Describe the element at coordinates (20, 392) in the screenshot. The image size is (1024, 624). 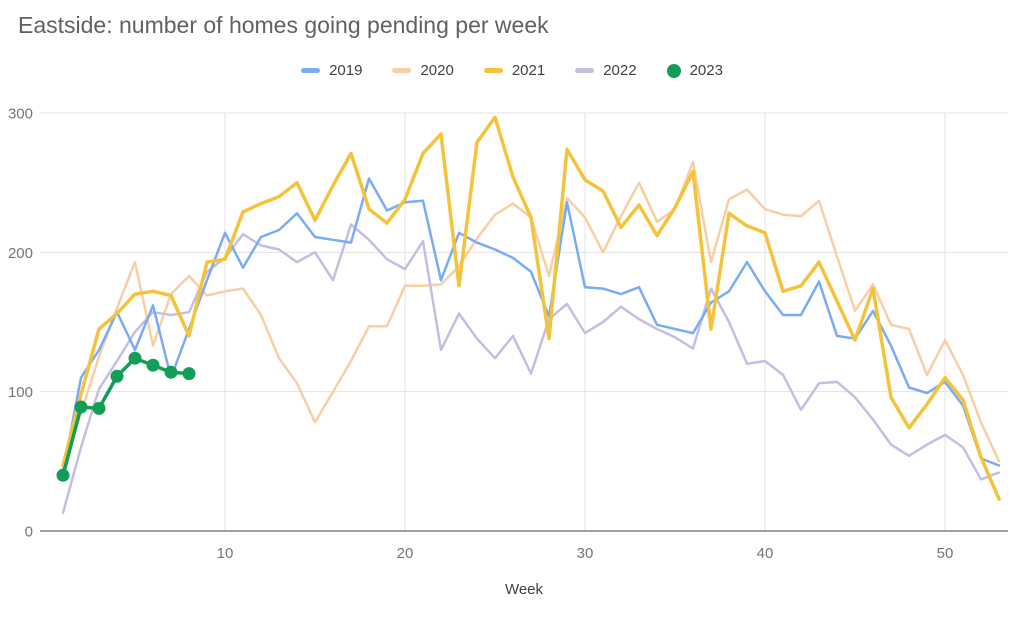
I see `y-tick-100: 100` at that location.